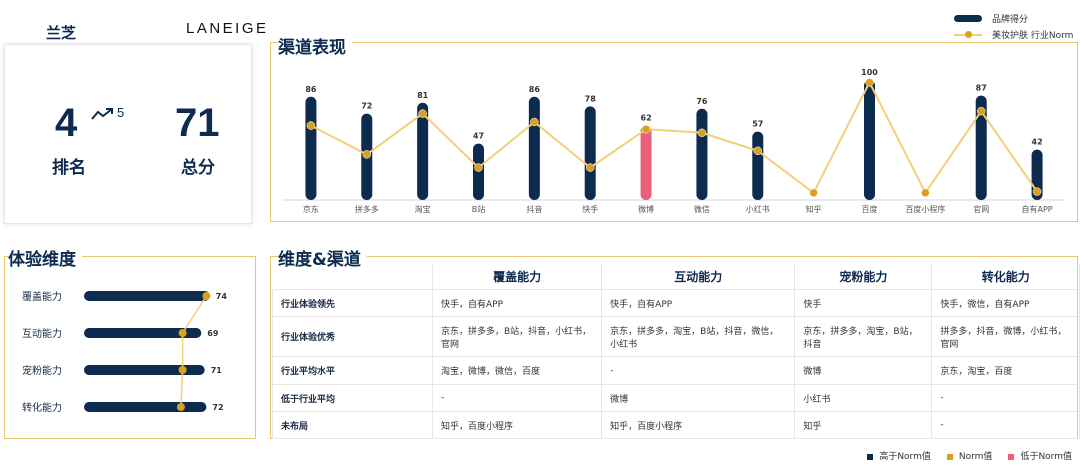 Image resolution: width=1080 pixels, height=467 pixels. I want to click on x-tick-label: 快手, so click(590, 209).